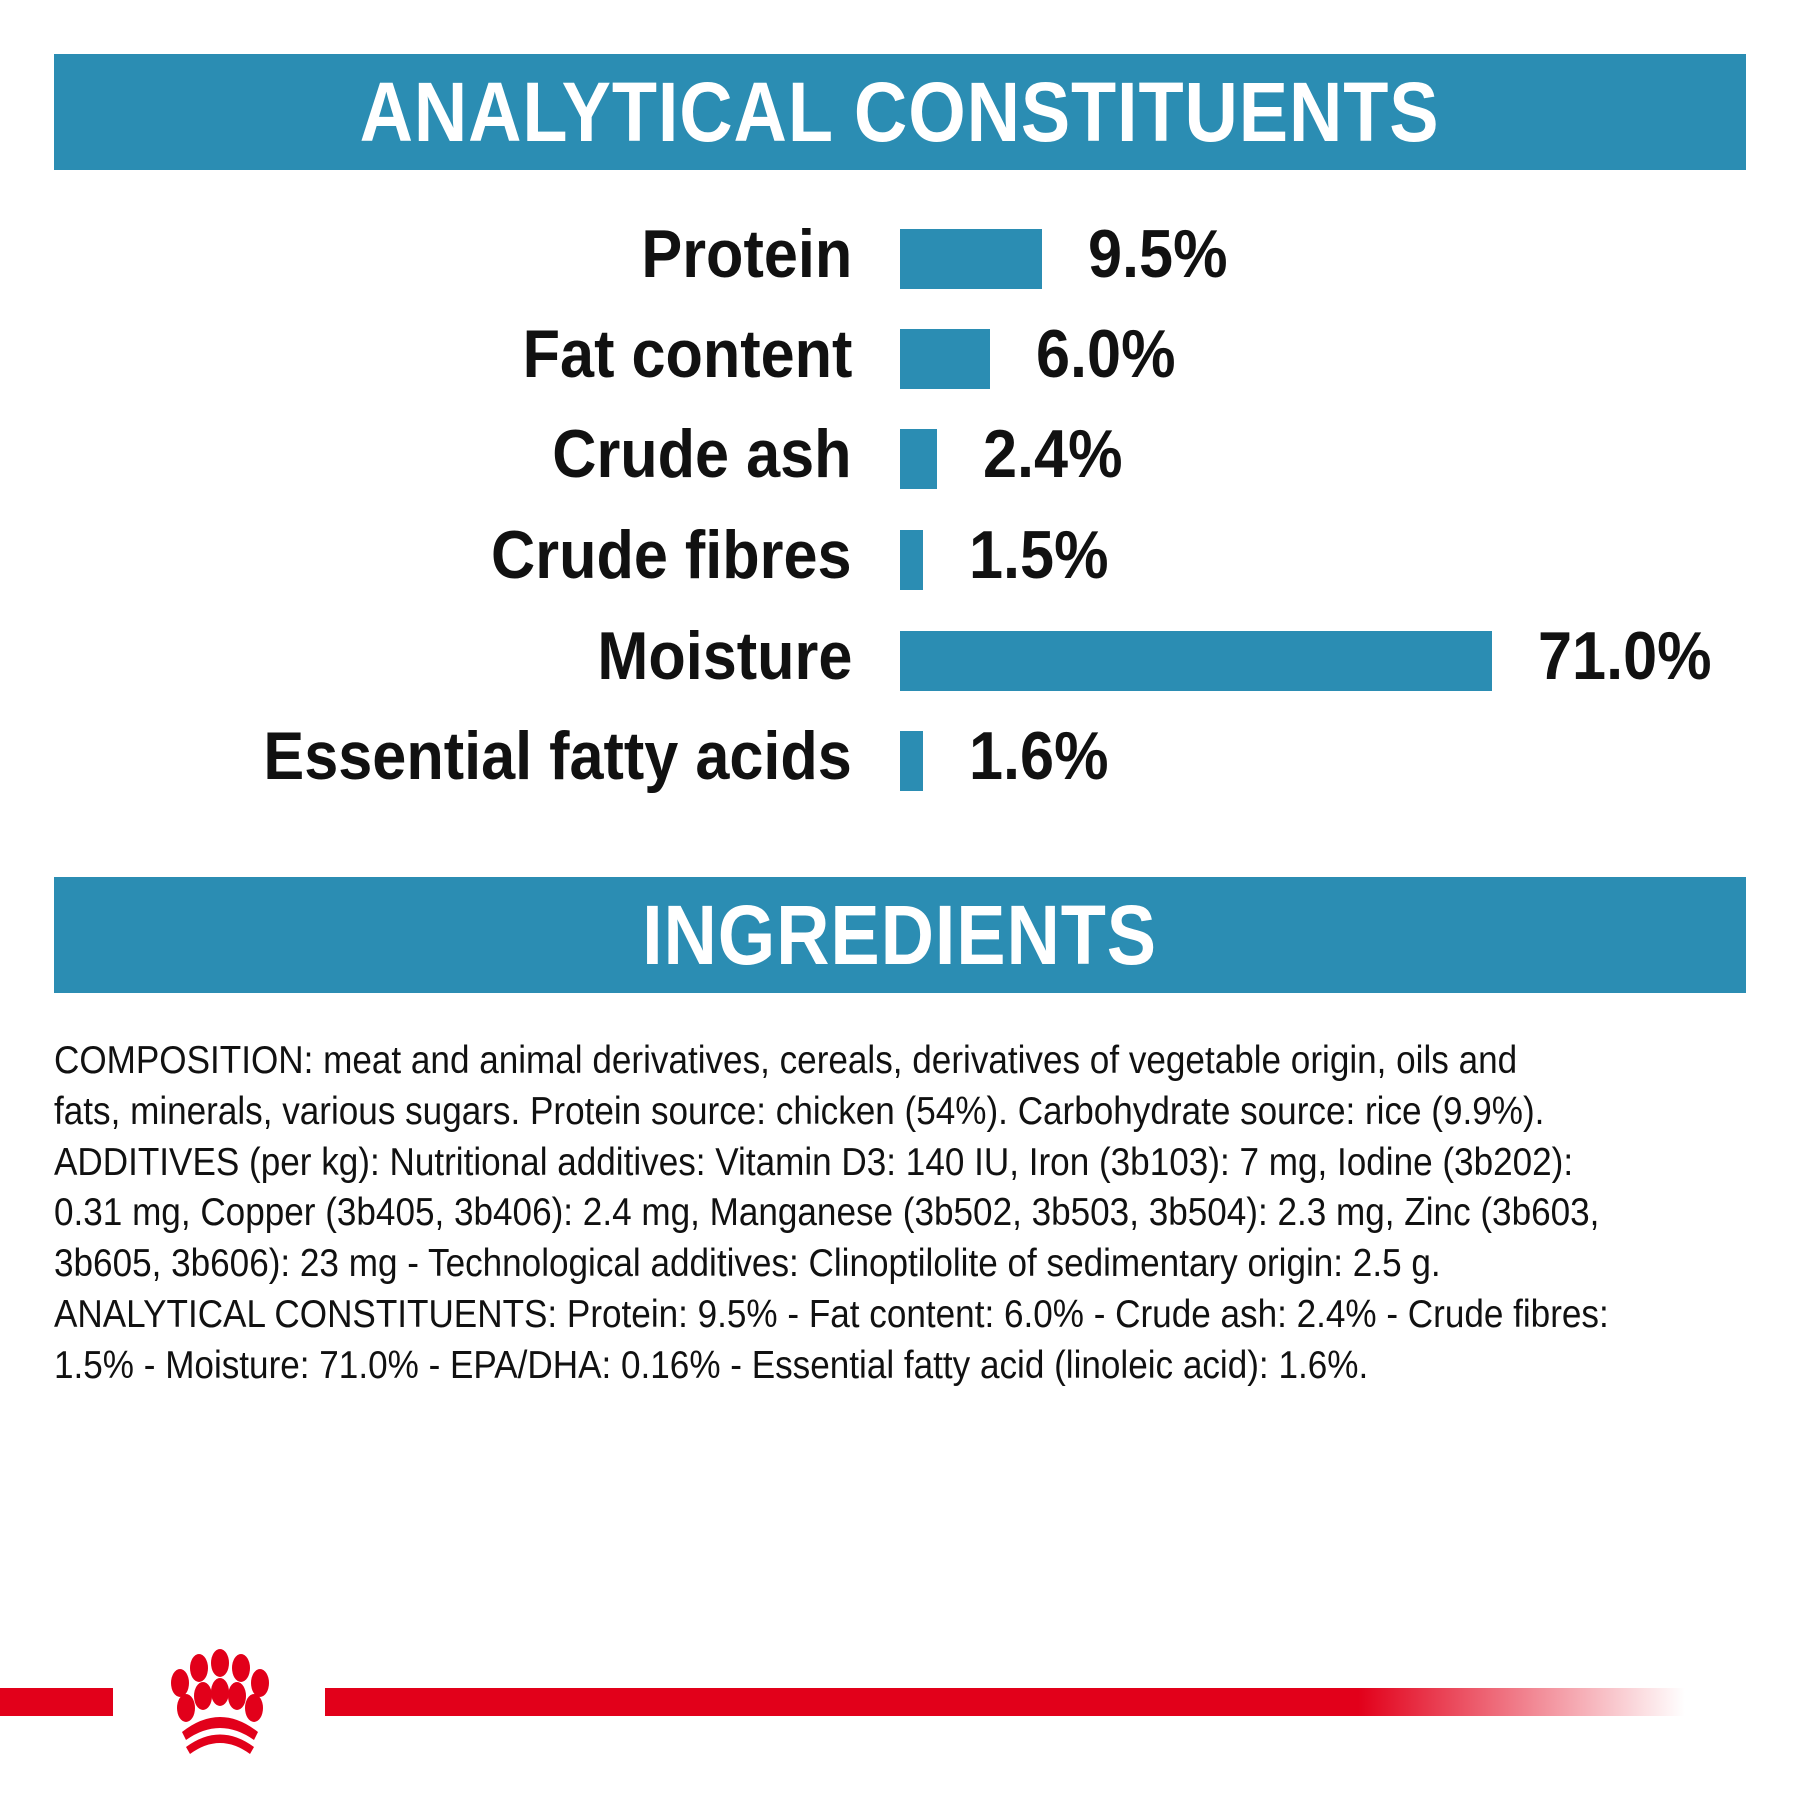 This screenshot has width=1800, height=1800. I want to click on constituent-row: Crude fibres 1.5%, so click(900, 555).